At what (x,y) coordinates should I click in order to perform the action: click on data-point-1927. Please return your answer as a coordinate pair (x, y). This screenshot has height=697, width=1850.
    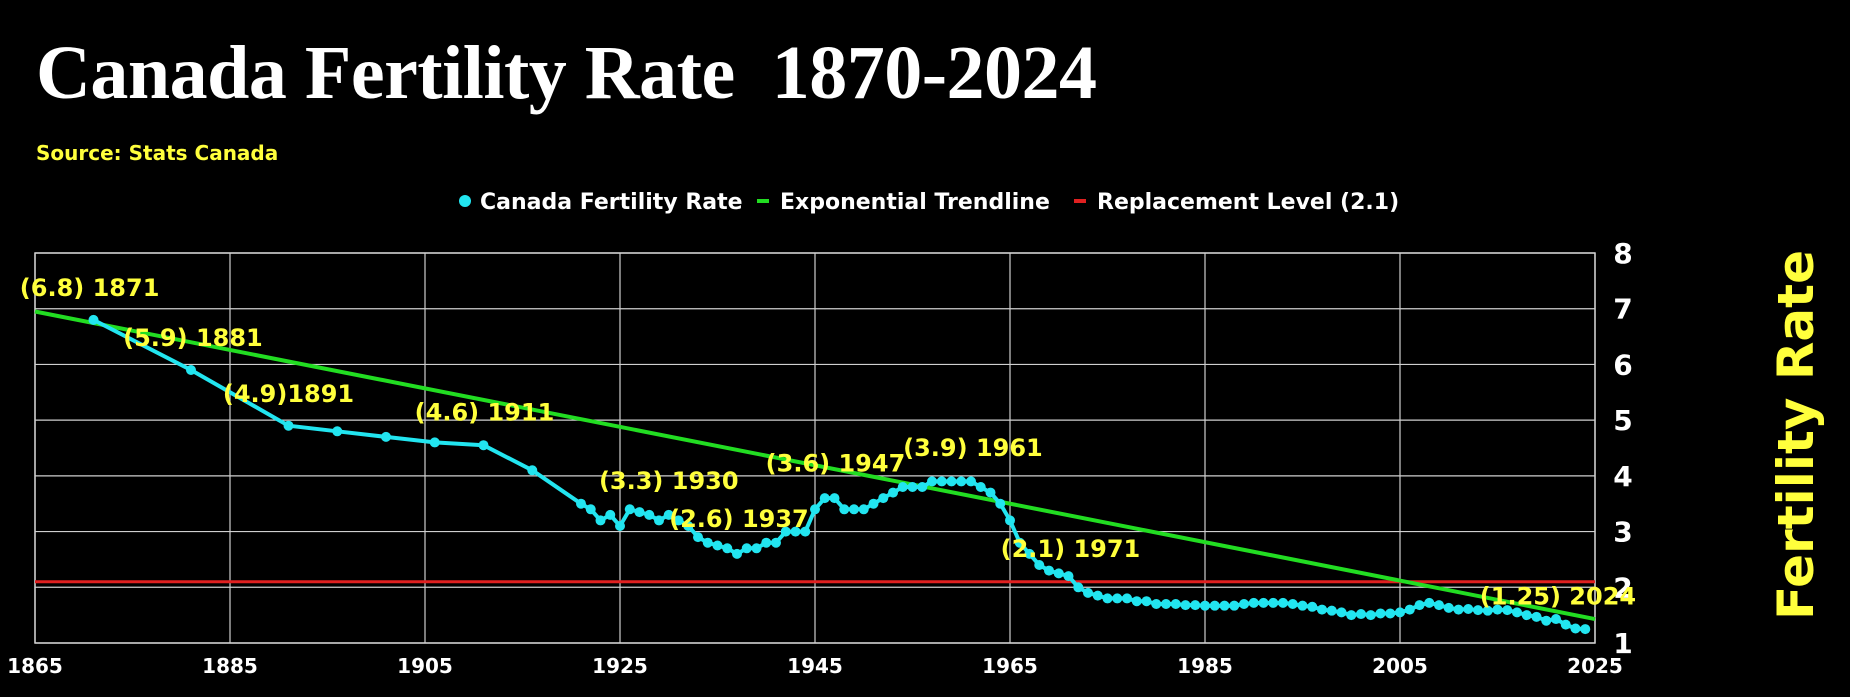
    Looking at the image, I should click on (639, 512).